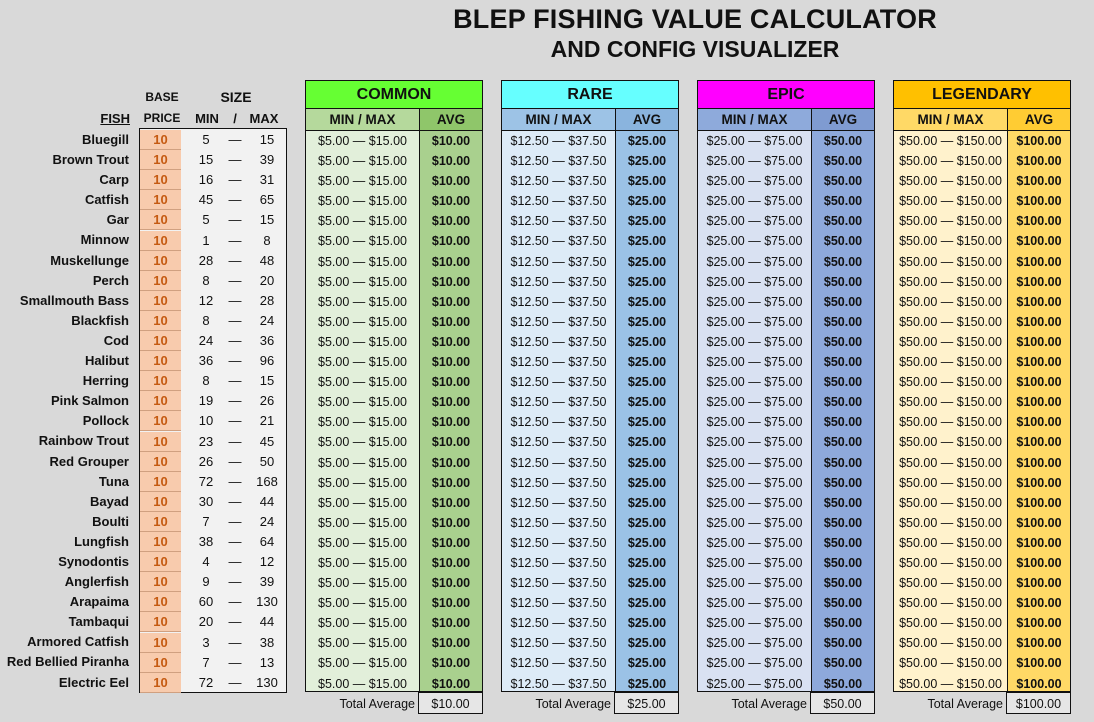 This screenshot has width=1094, height=722. What do you see at coordinates (267, 541) in the screenshot?
I see `size-max: 64` at bounding box center [267, 541].